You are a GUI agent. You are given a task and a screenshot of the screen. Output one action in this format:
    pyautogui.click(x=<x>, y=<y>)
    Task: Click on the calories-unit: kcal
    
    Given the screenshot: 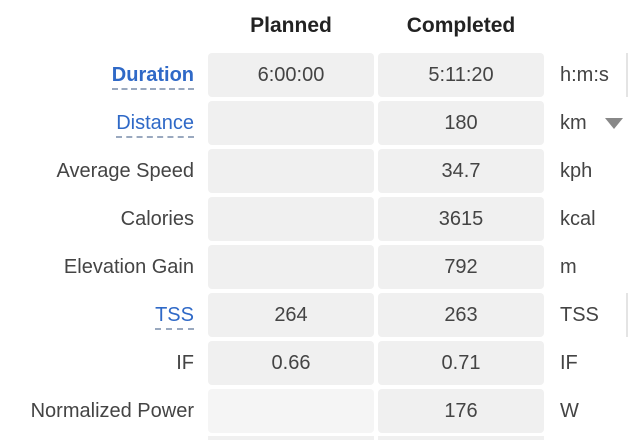 What is the action you would take?
    pyautogui.click(x=578, y=219)
    